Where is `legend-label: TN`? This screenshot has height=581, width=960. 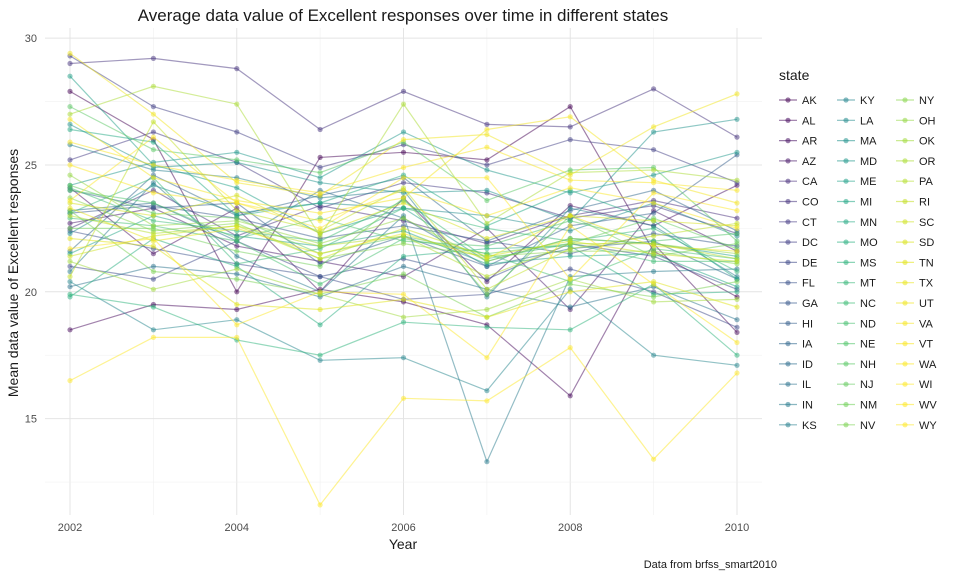 legend-label: TN is located at coordinates (926, 263).